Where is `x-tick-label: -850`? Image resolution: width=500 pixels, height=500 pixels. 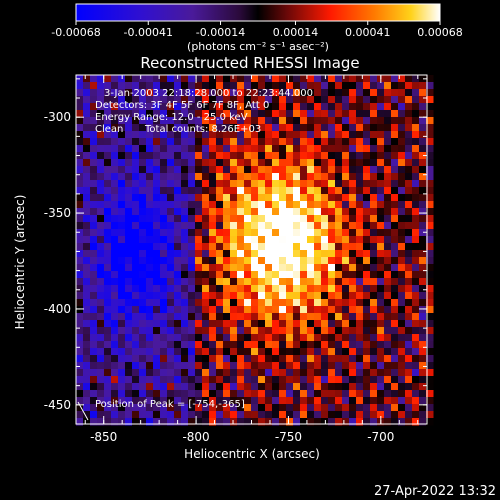 x-tick-label: -850 is located at coordinates (103, 437).